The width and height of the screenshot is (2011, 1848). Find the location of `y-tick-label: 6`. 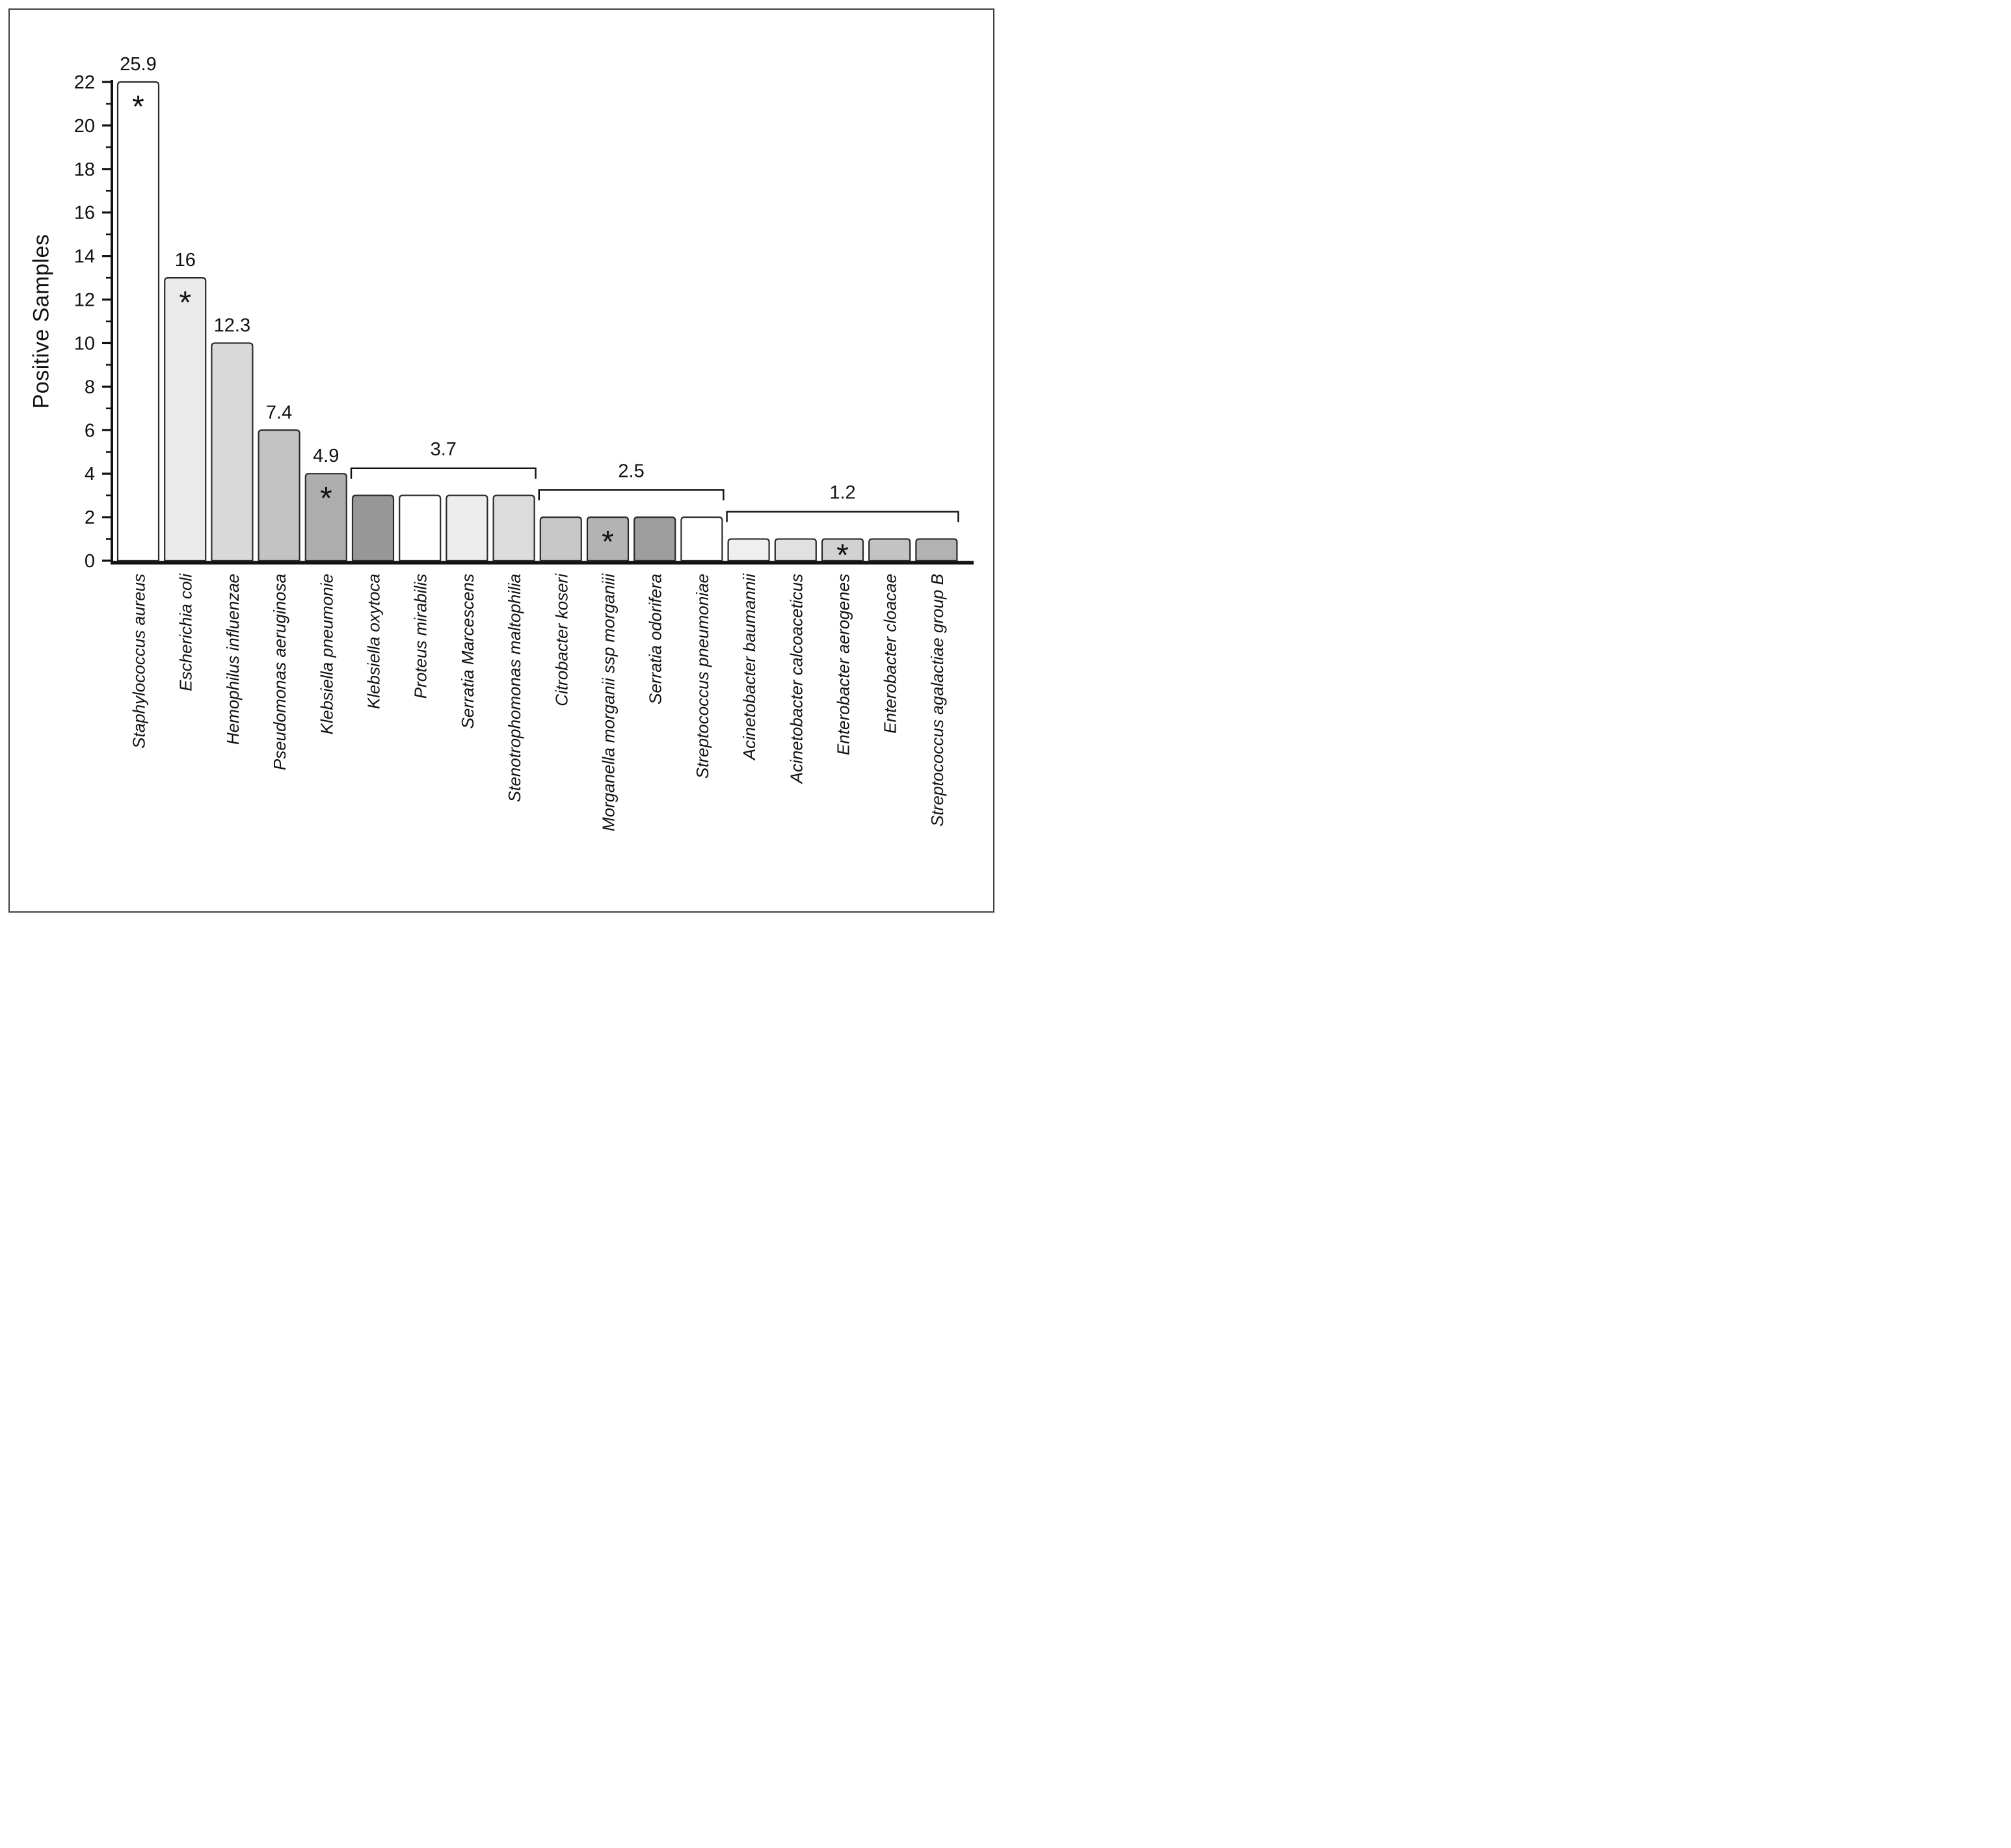

y-tick-label: 6 is located at coordinates (90, 431).